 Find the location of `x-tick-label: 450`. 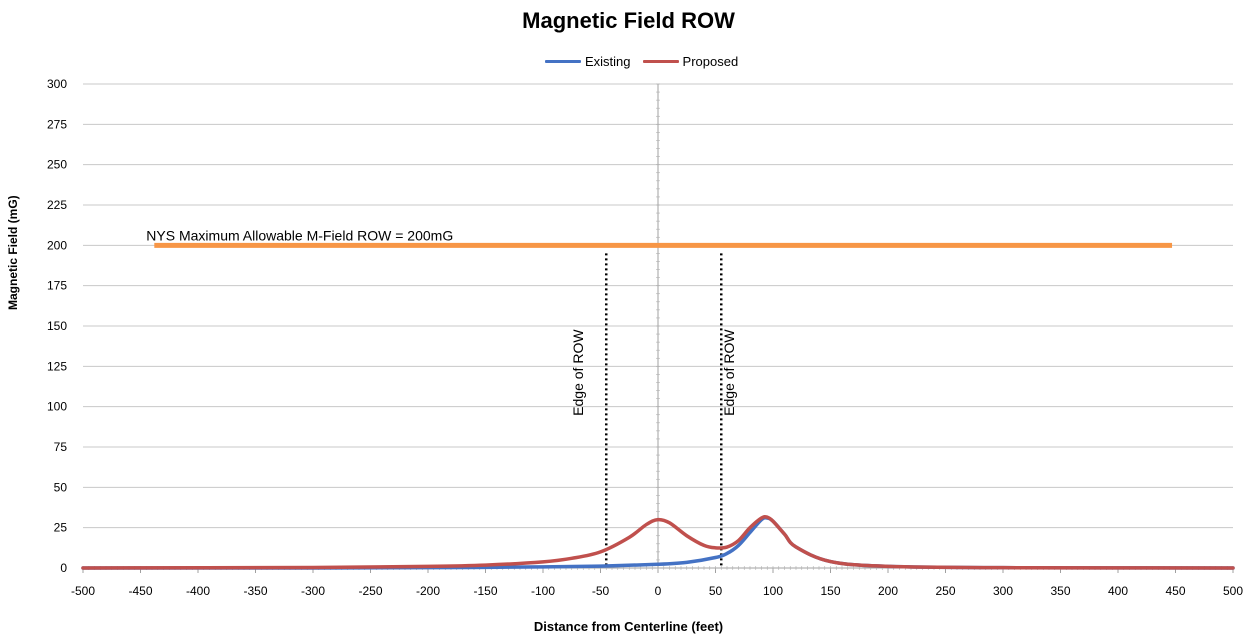

x-tick-label: 450 is located at coordinates (1175, 591).